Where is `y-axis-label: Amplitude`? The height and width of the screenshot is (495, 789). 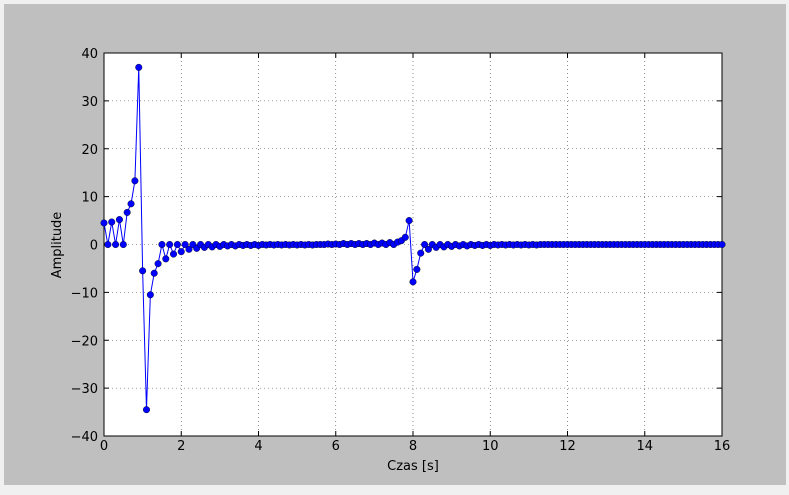 y-axis-label: Amplitude is located at coordinates (57, 245).